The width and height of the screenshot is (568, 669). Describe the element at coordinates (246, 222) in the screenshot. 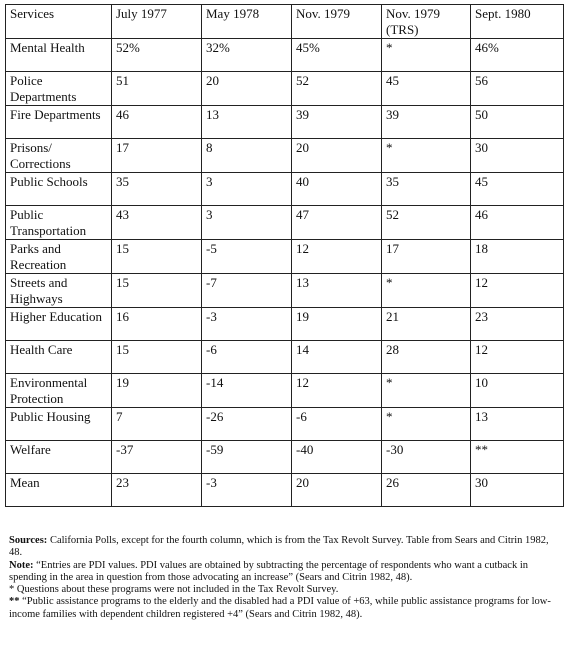

I see `value-cell: 3` at that location.